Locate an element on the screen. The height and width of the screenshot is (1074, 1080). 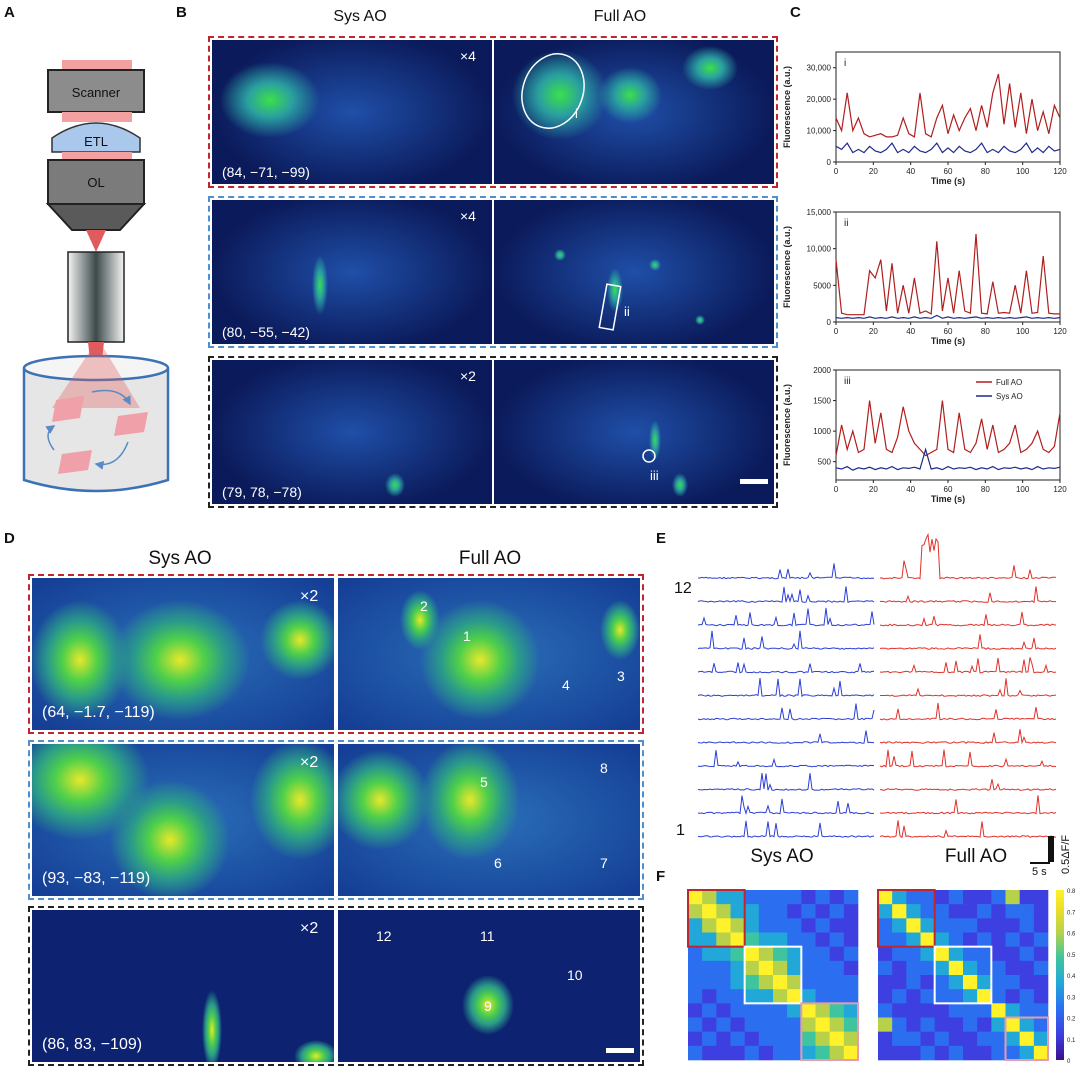
beam-spread is located at coordinates (96, 375).